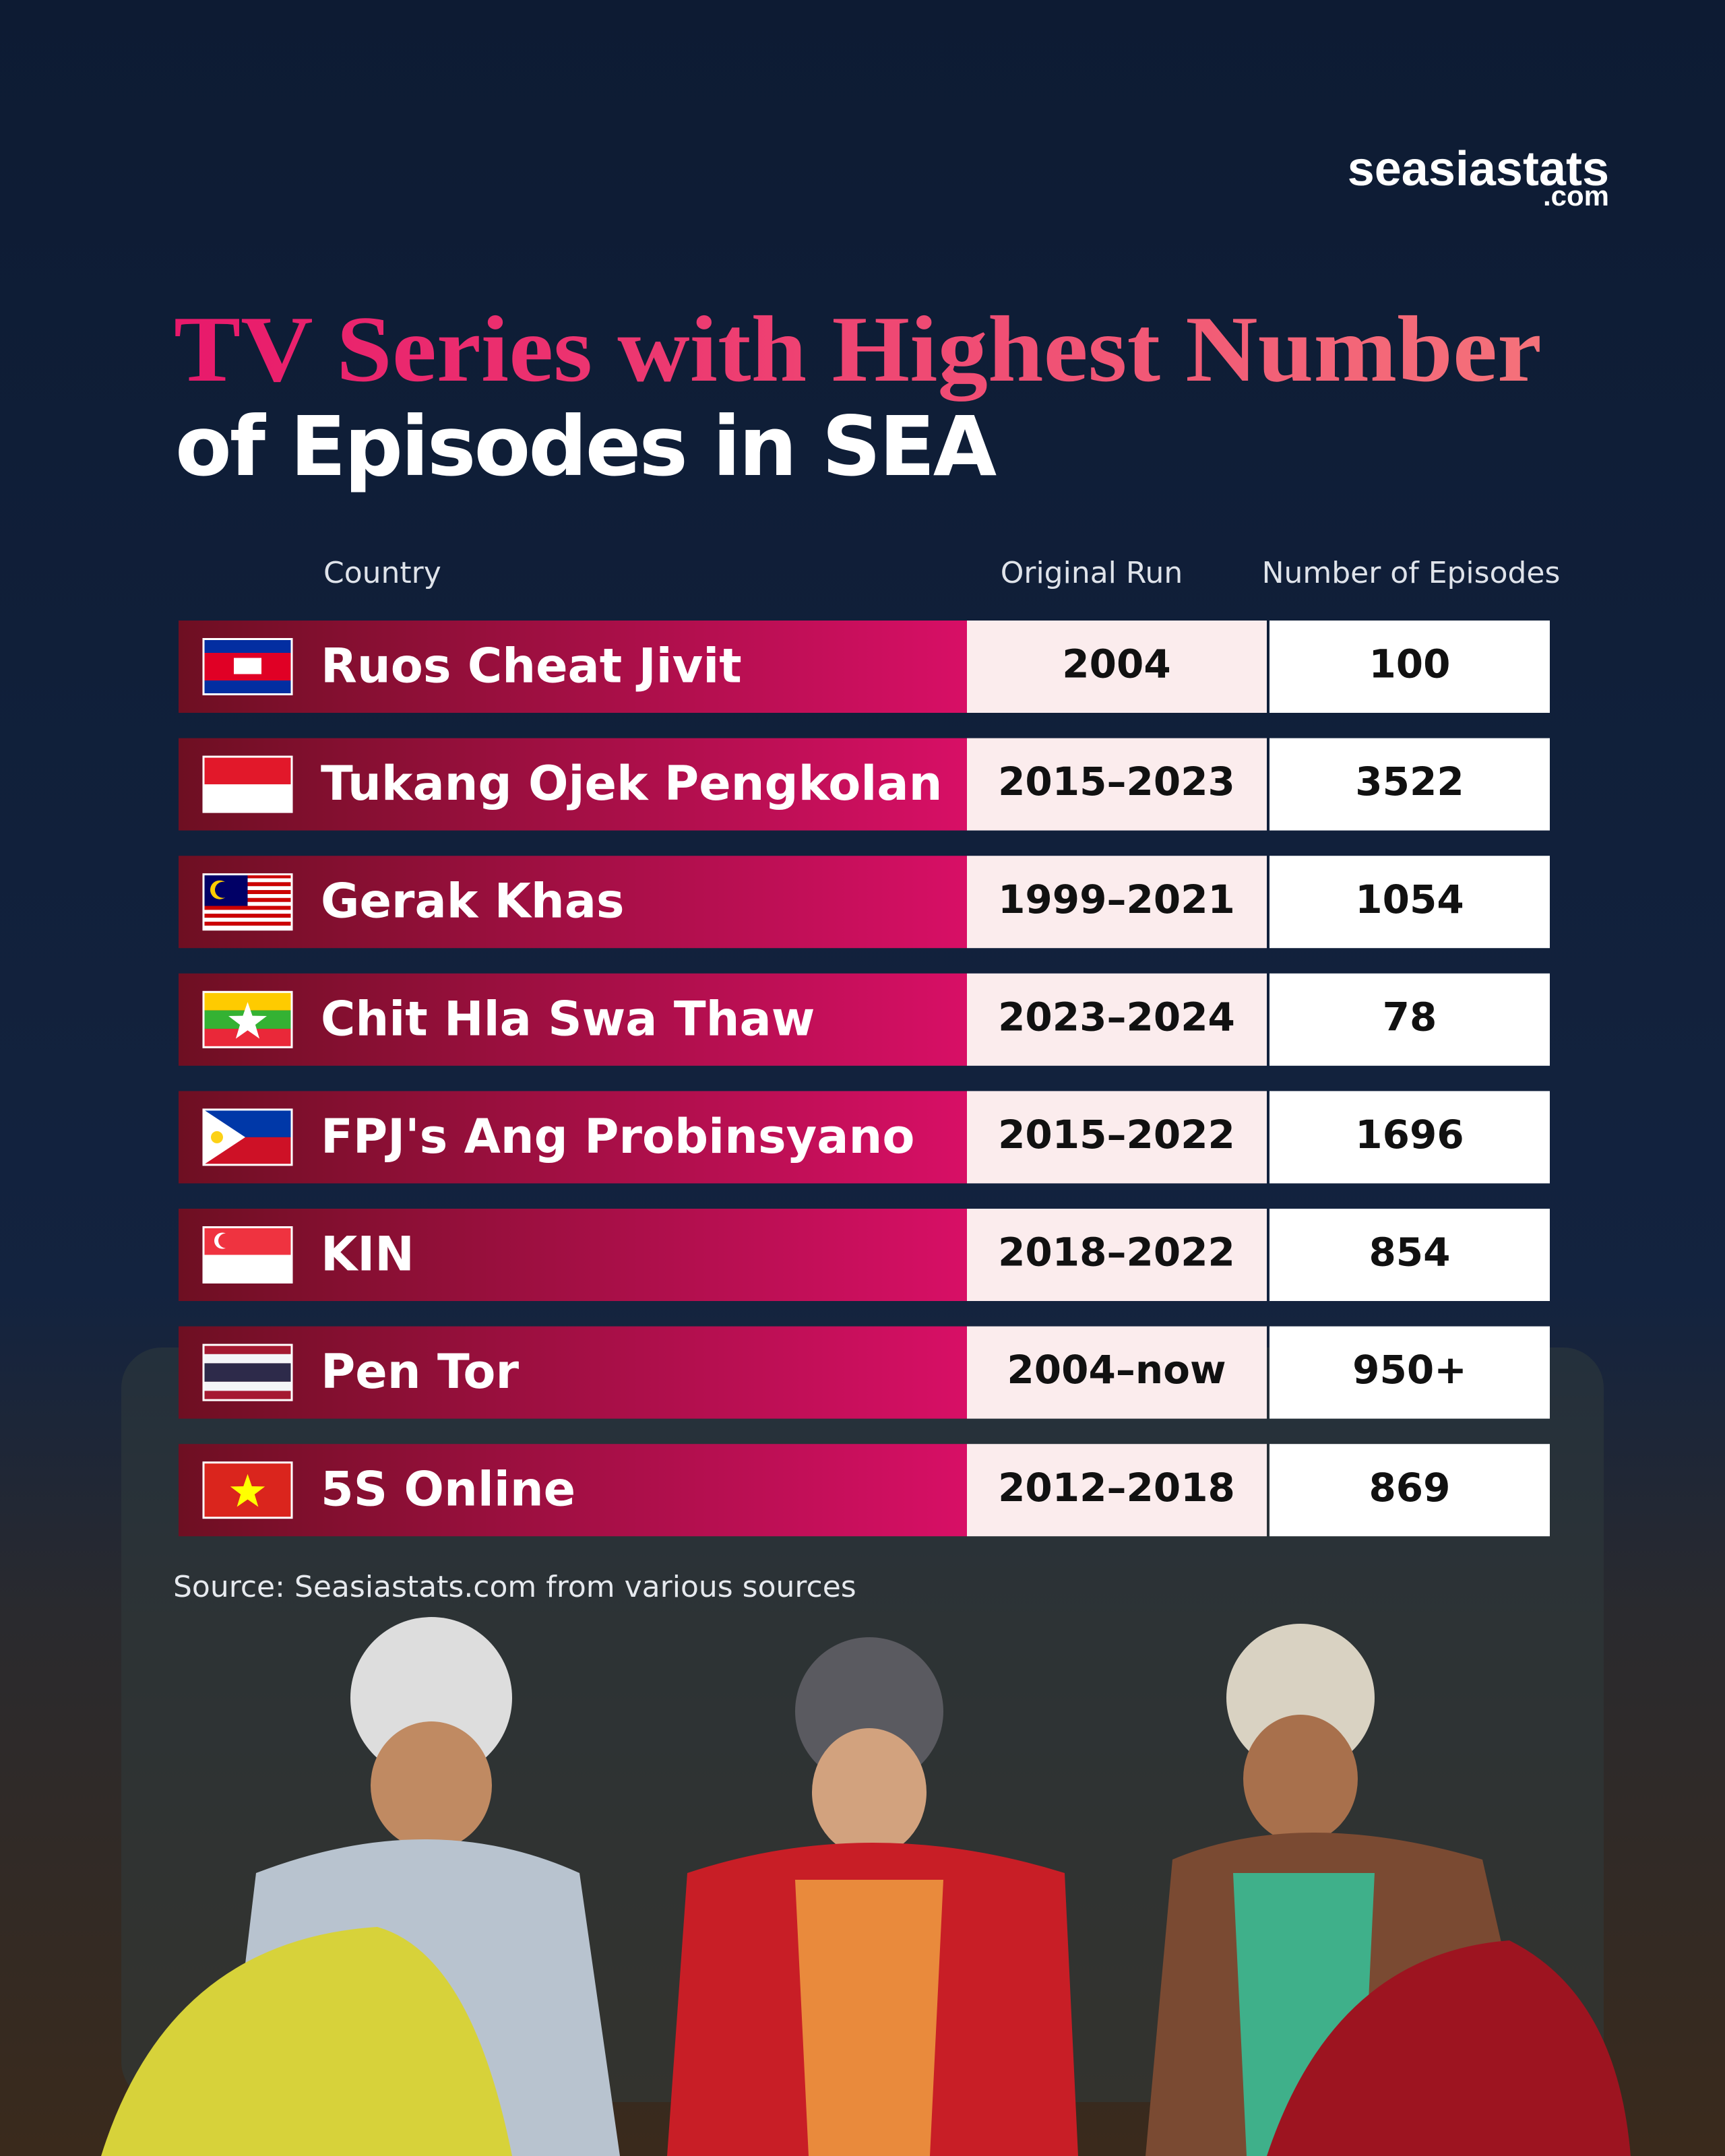 The image size is (1725, 2156). What do you see at coordinates (1410, 1135) in the screenshot?
I see `episode-count: 1696` at bounding box center [1410, 1135].